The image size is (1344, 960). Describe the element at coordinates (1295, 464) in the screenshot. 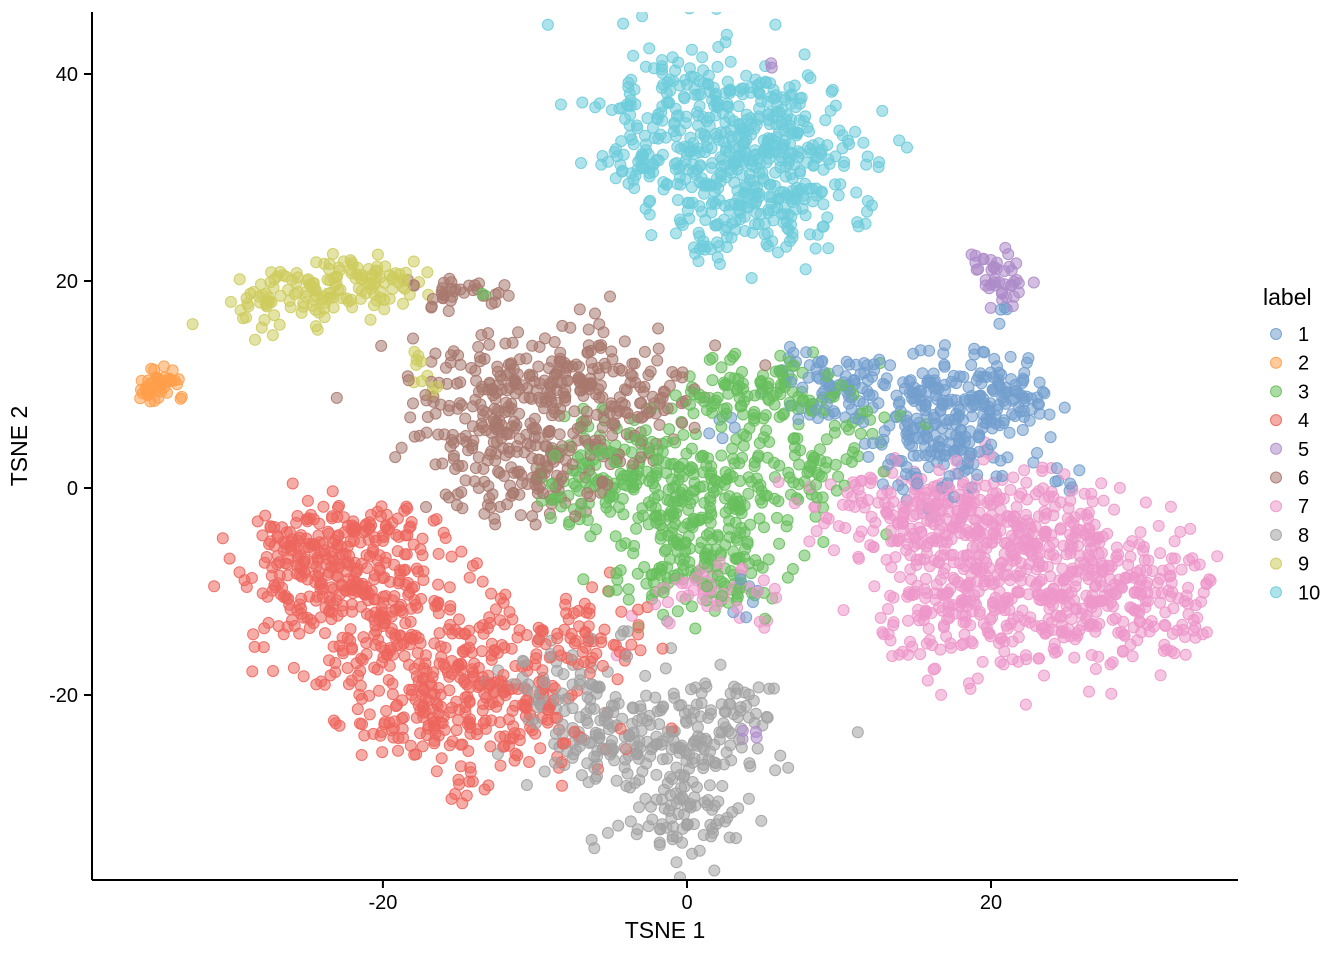

I see `legend-items: 1 2 3 4 5 6 7 8 9 10` at that location.